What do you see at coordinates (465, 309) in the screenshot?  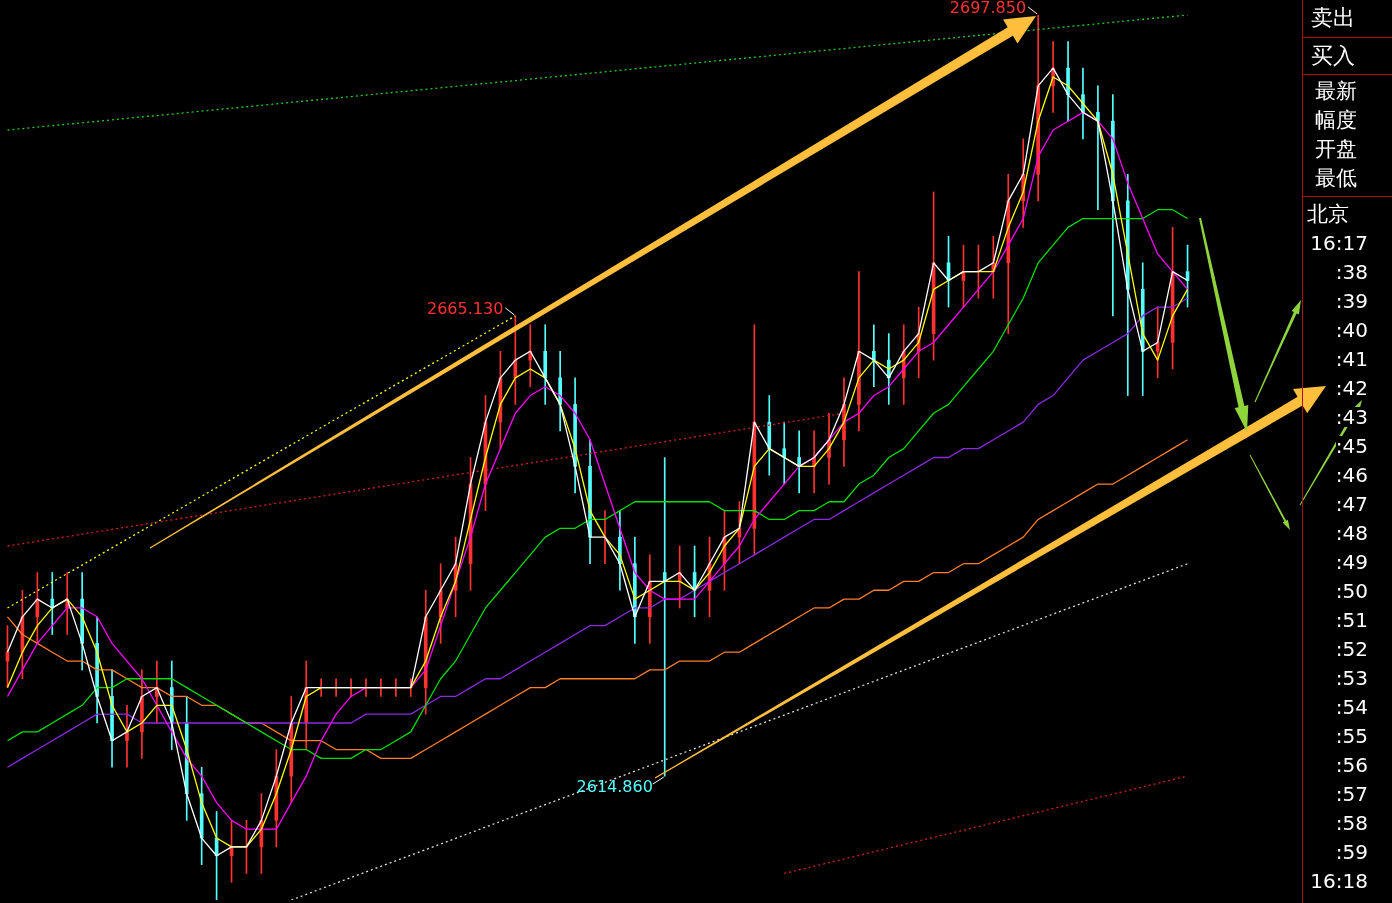 I see `annotation: 2665.130` at bounding box center [465, 309].